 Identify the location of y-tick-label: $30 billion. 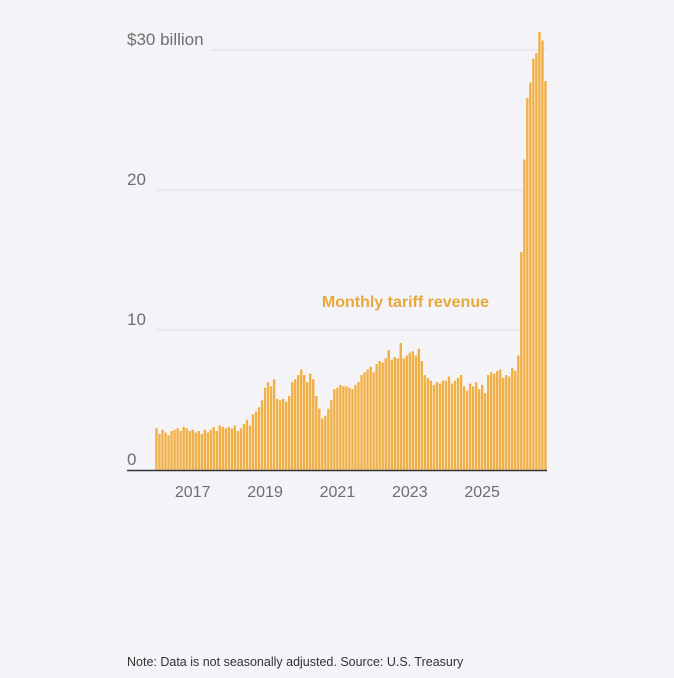
(165, 39).